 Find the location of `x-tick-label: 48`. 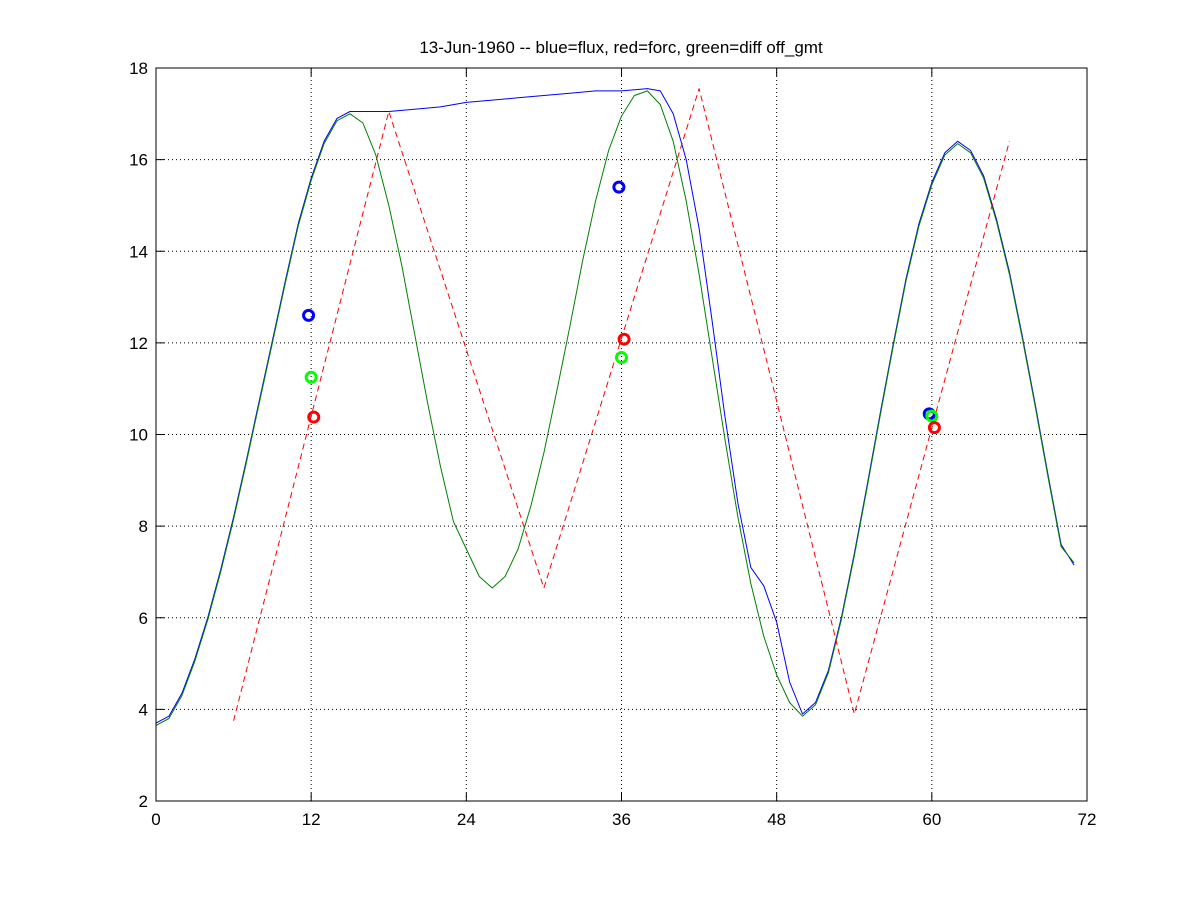

x-tick-label: 48 is located at coordinates (776, 819).